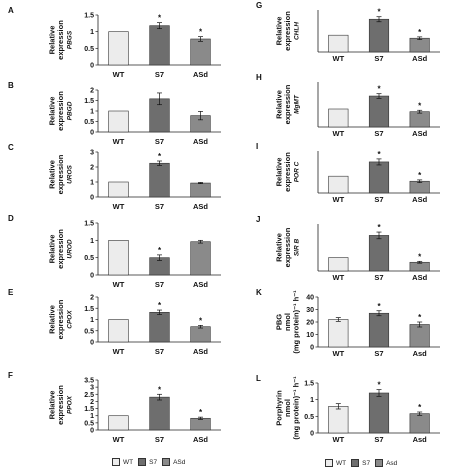 The image size is (474, 474). I want to click on y-axis-label: Porphyrin, so click(279, 408).